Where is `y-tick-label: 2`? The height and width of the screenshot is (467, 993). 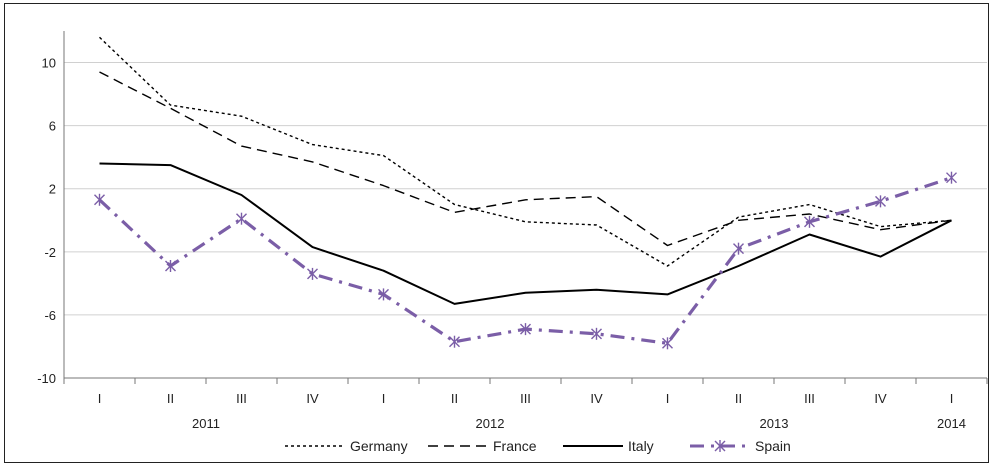 y-tick-label: 2 is located at coordinates (52, 189).